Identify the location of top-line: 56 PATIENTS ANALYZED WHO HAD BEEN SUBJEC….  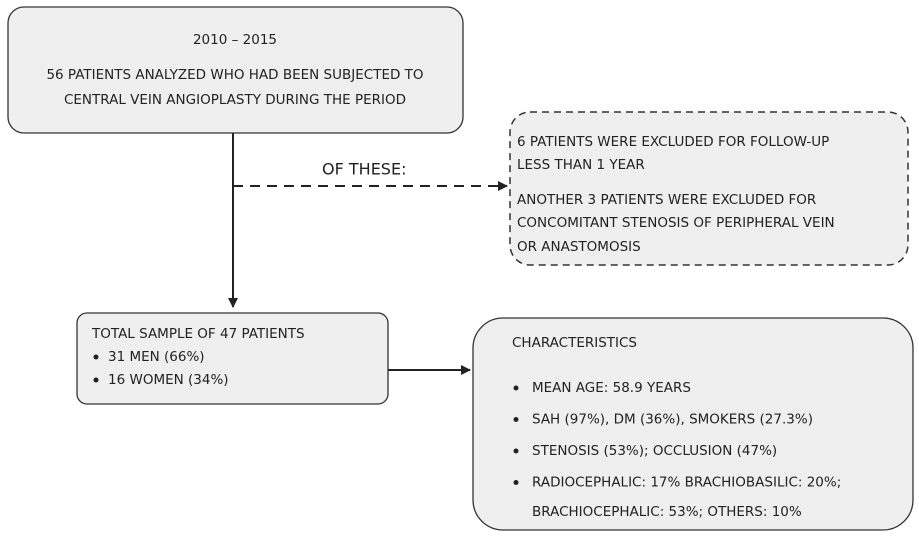
(234, 75).